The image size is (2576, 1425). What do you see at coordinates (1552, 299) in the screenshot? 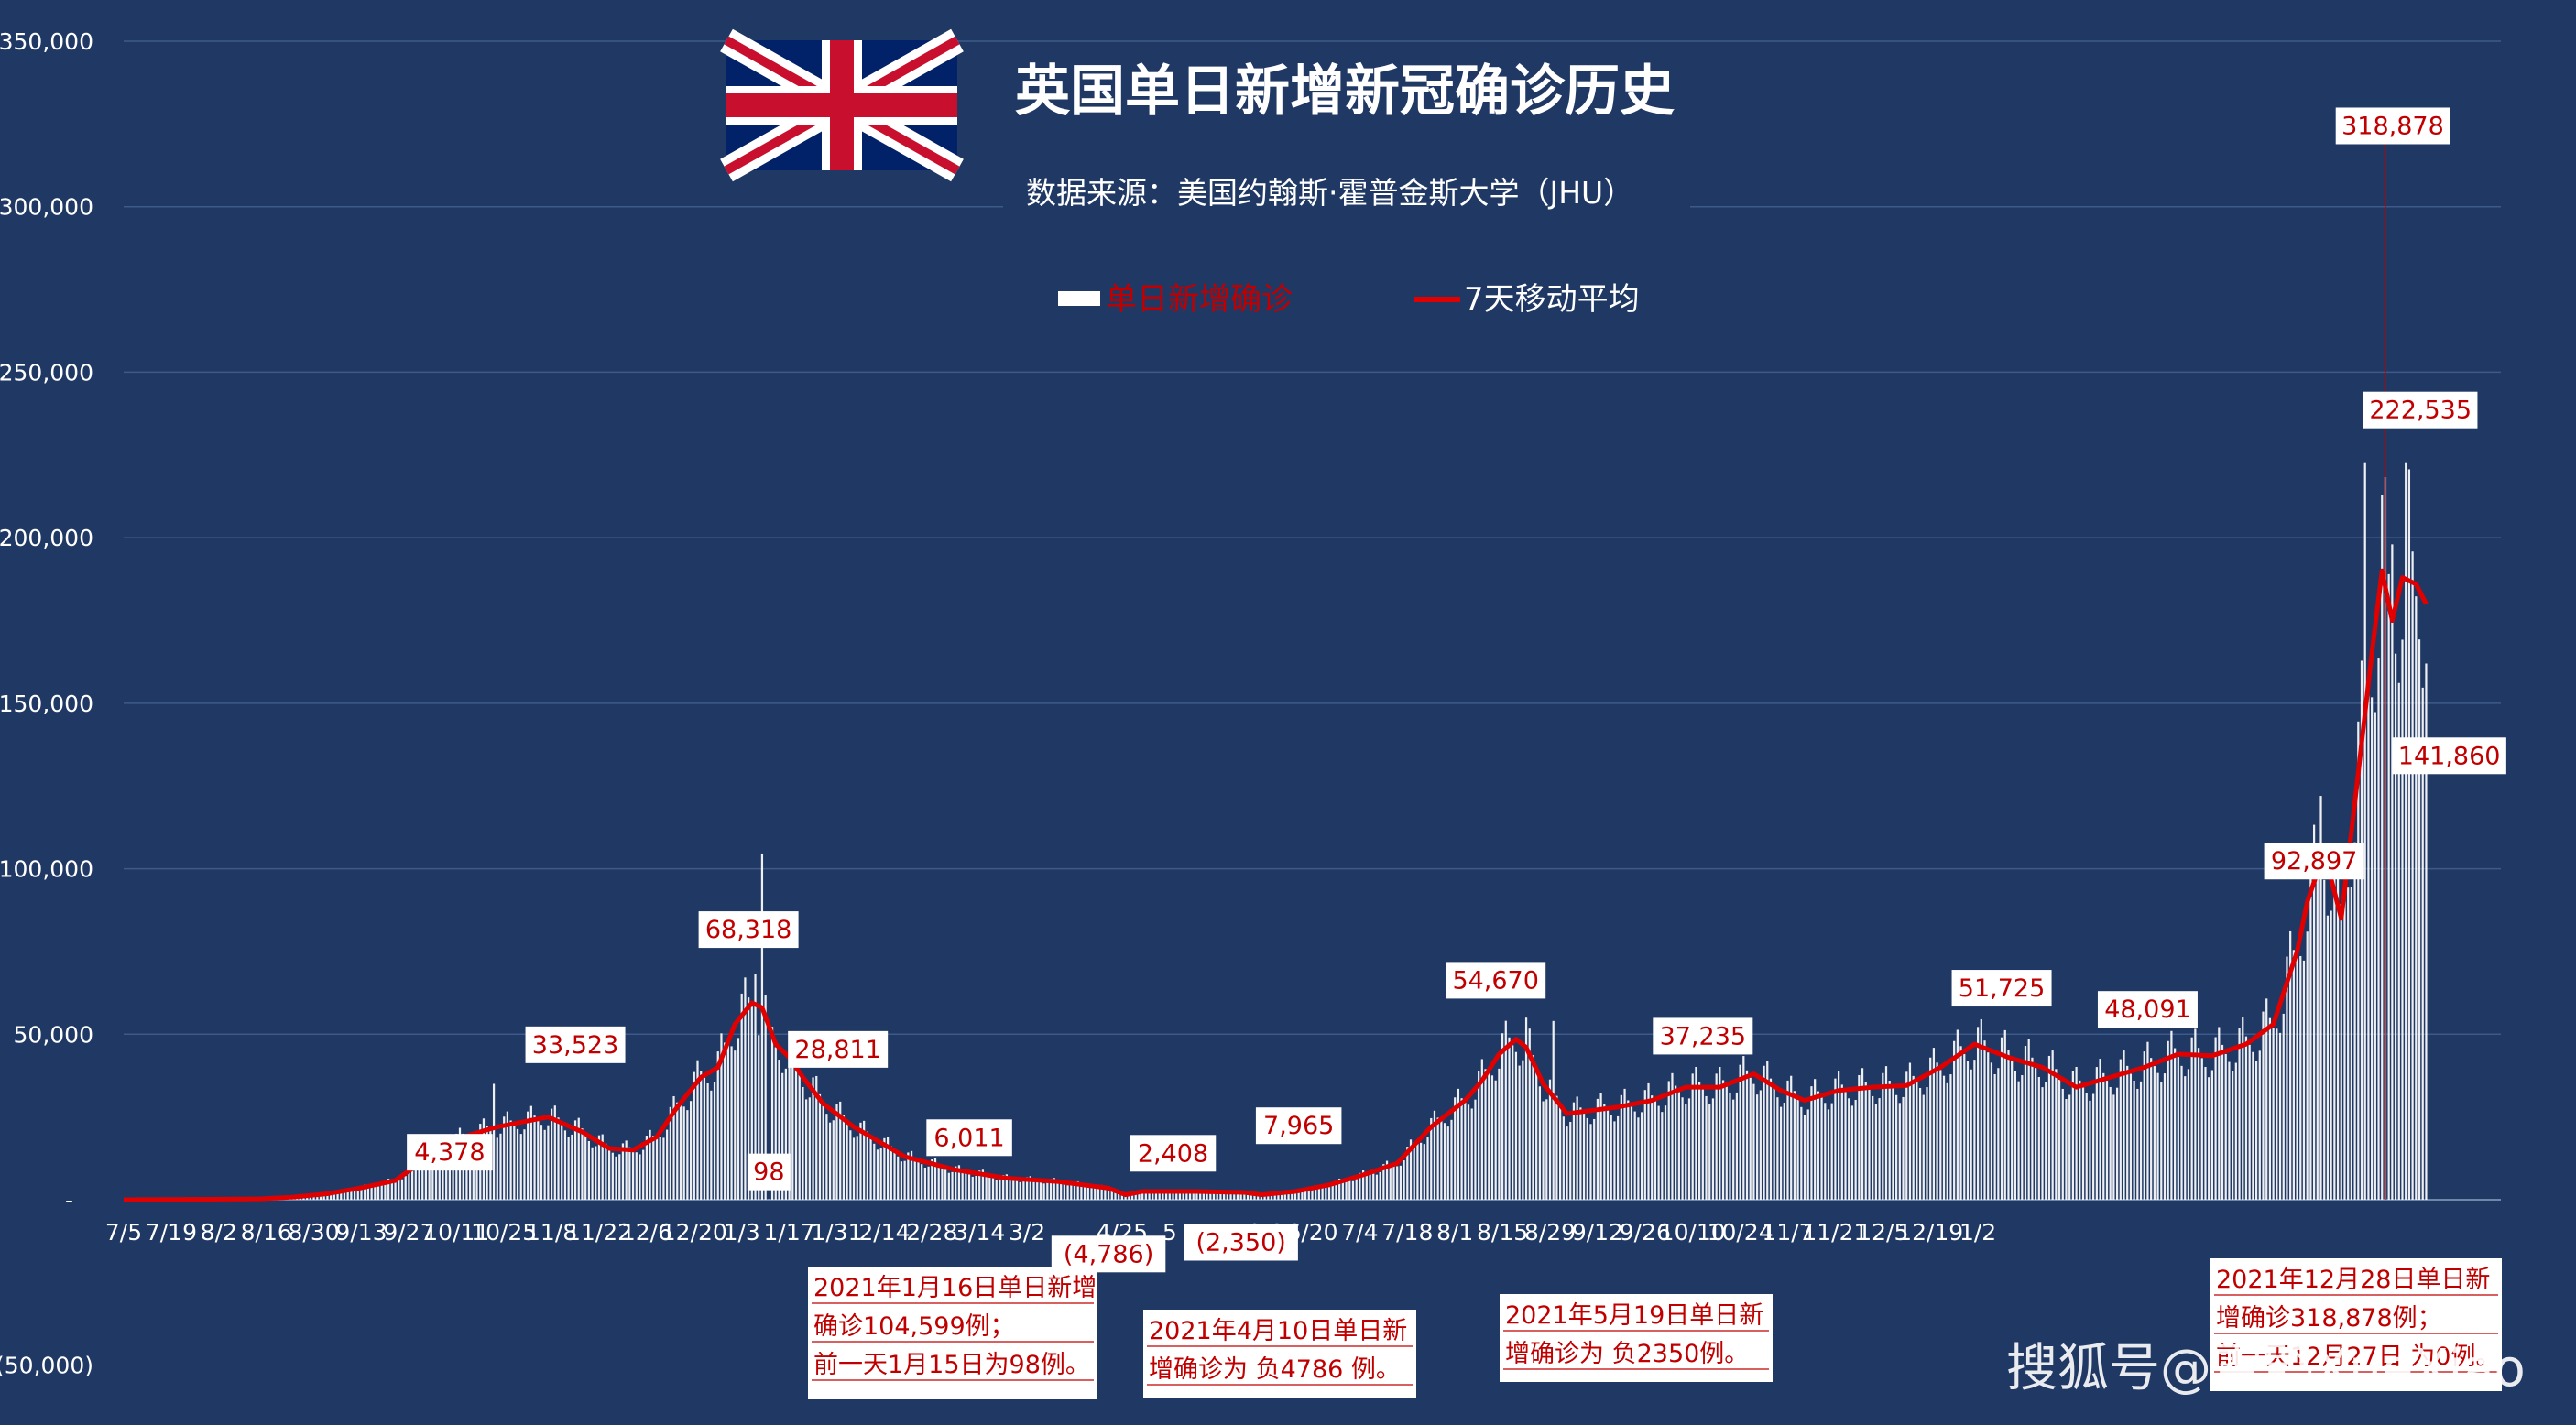
I see `legend-line-label: 7天移动平均` at bounding box center [1552, 299].